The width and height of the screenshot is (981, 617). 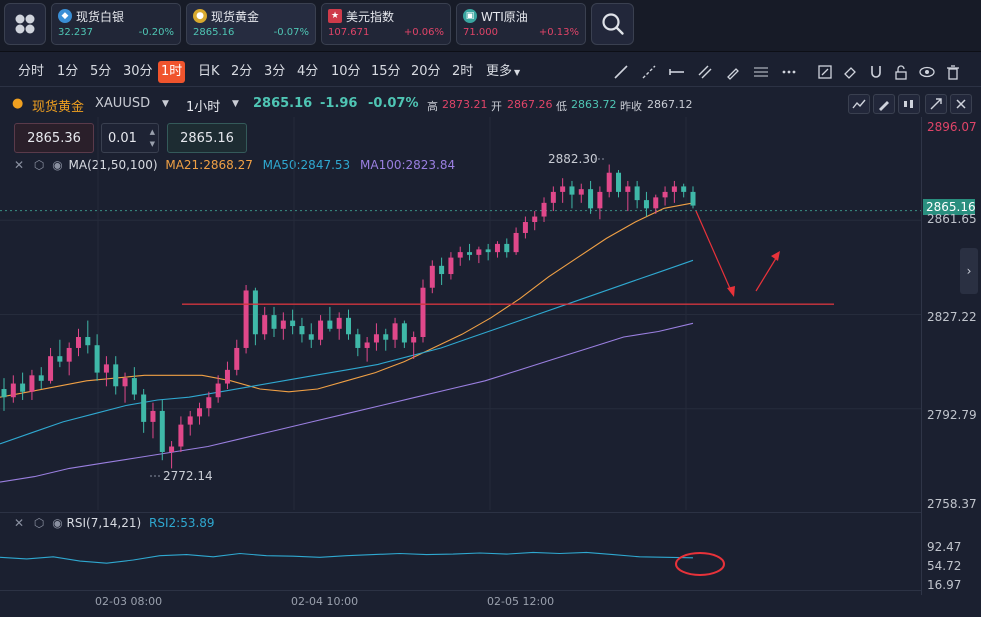 I want to click on ma21-value: MA21:2868.27, so click(x=209, y=165).